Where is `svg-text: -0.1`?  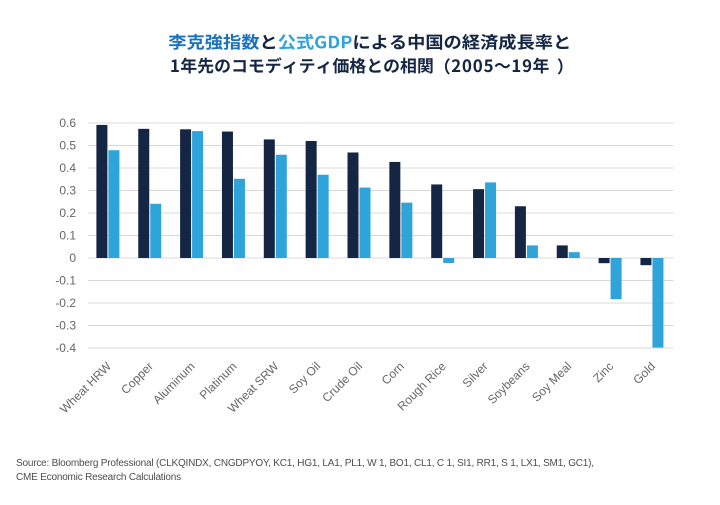
svg-text: -0.1 is located at coordinates (65, 281).